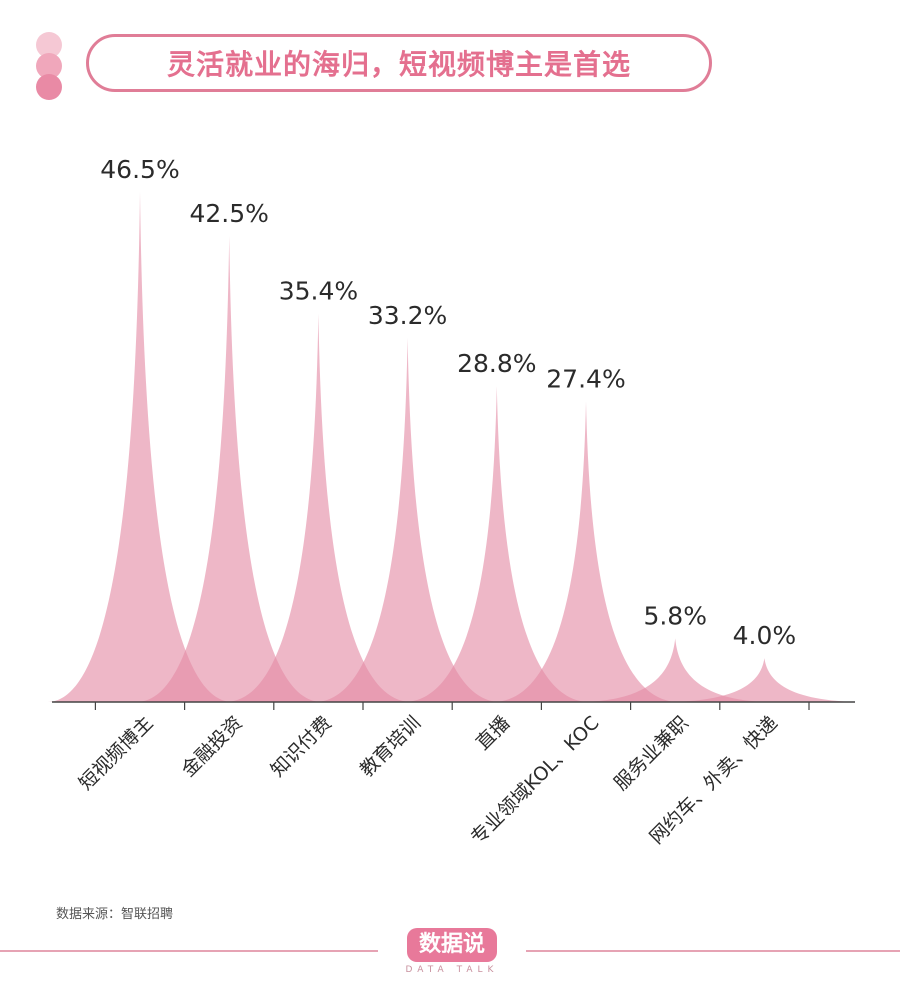 This screenshot has width=900, height=992. I want to click on title-decoration, so click(50, 67).